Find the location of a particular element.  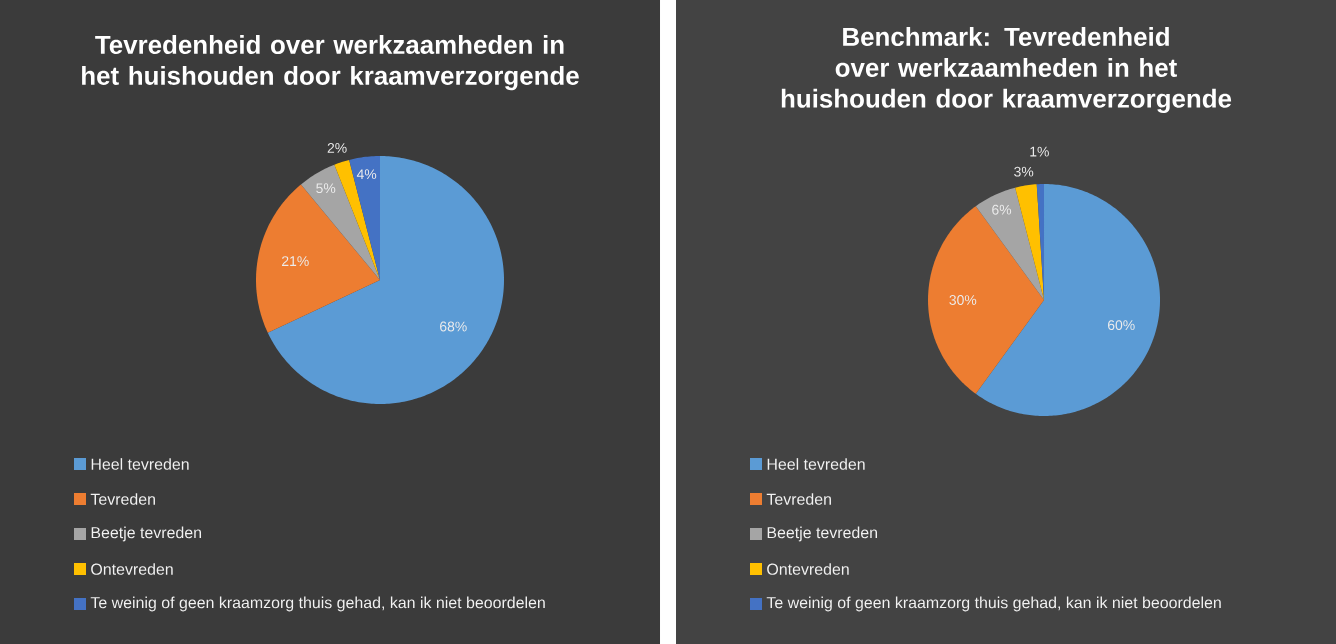

chart-title: Tevredenheid over werkzaamheden in het huishouden door kraamverzorgende is located at coordinates (330, 63).